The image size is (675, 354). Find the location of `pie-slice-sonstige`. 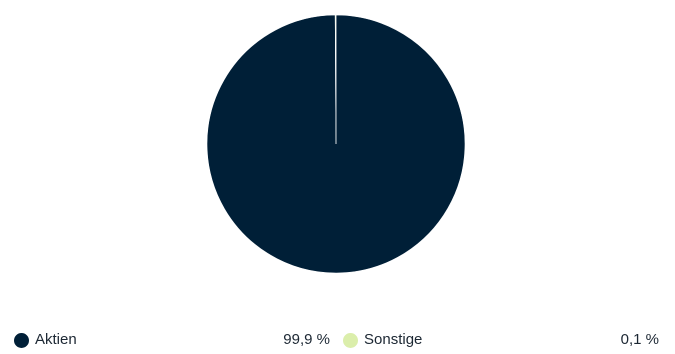

pie-slice-sonstige is located at coordinates (335, 79).